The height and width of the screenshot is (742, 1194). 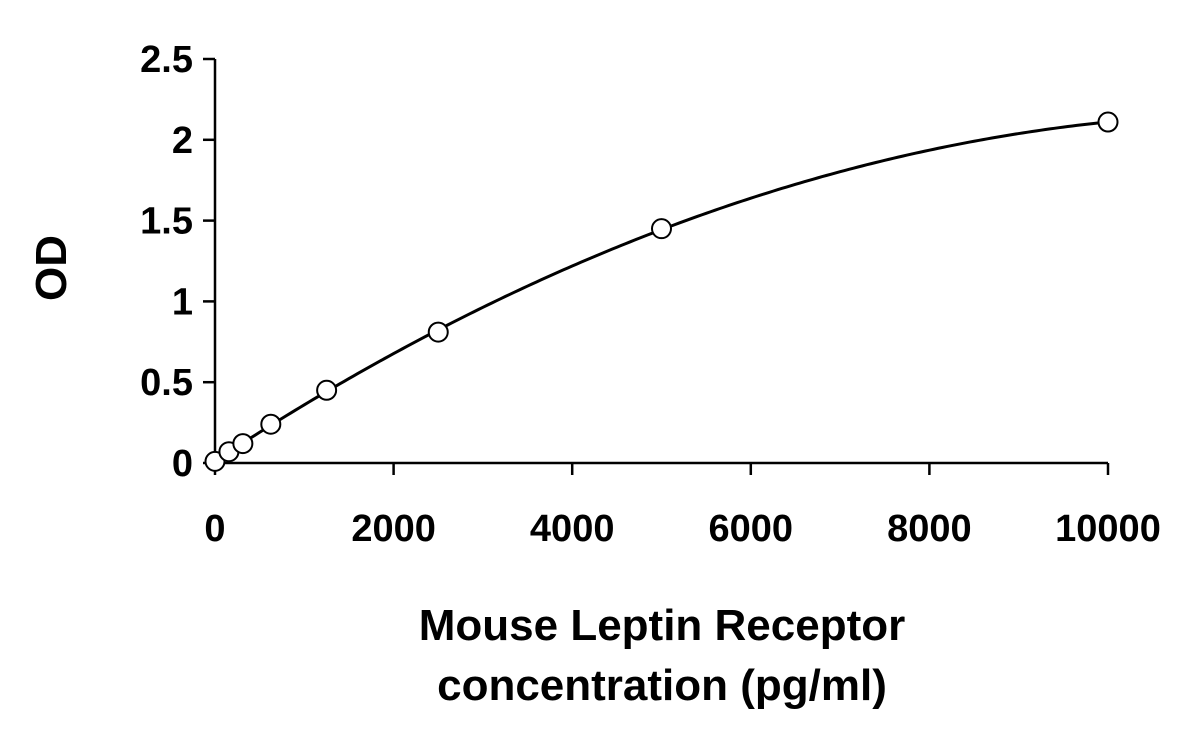 I want to click on y-tick-label: 0, so click(x=182, y=464).